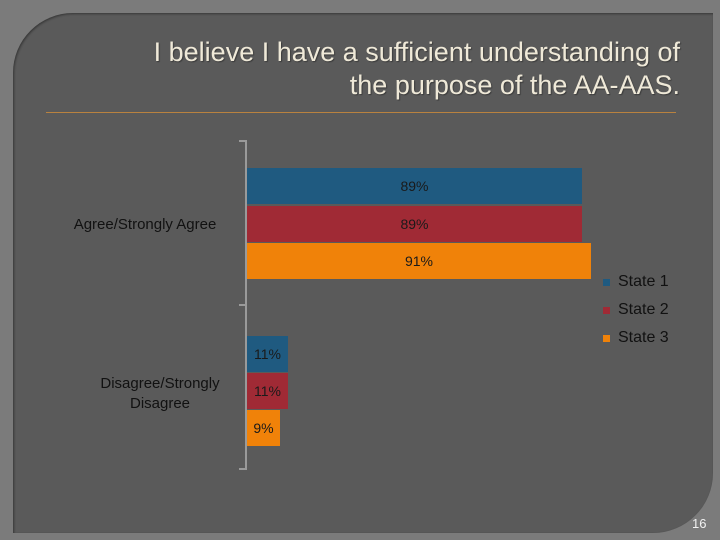 The height and width of the screenshot is (540, 720). Describe the element at coordinates (263, 428) in the screenshot. I see `bar-disagree-state-3: 9%` at that location.